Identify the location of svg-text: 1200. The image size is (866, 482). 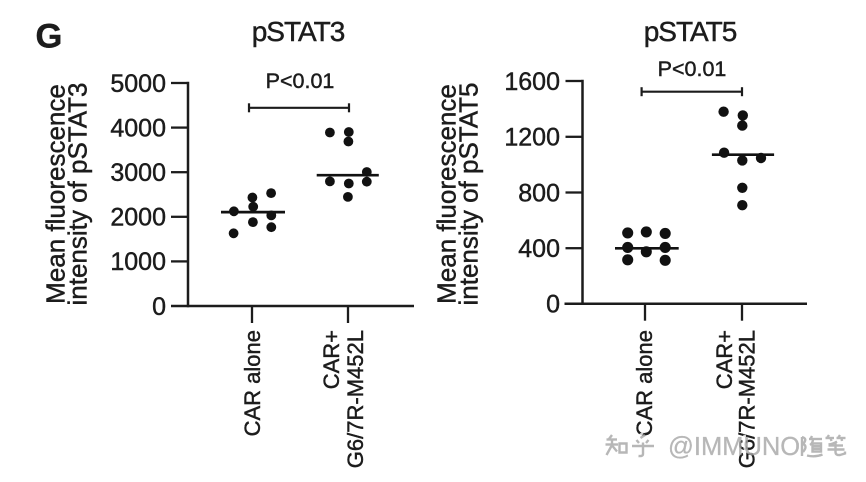
(532, 138).